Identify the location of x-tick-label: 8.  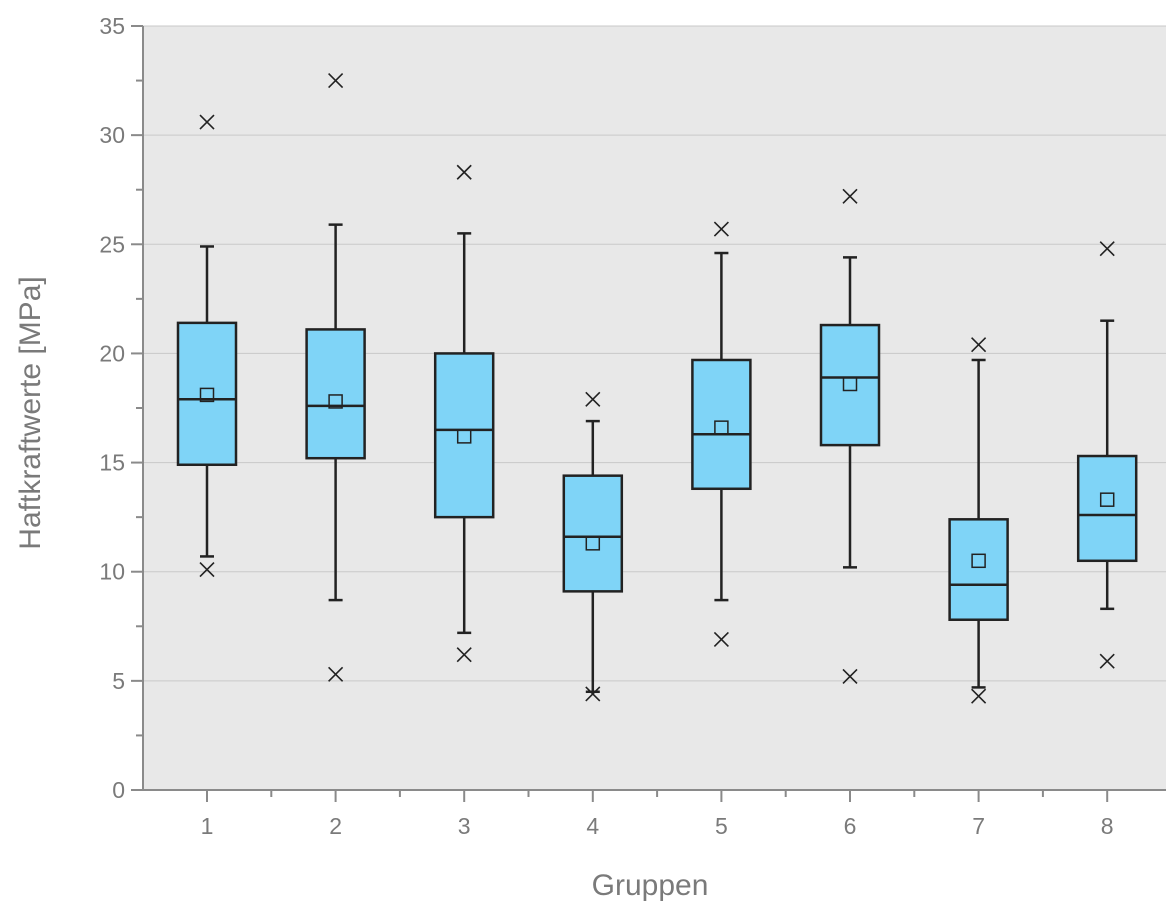
(1107, 826).